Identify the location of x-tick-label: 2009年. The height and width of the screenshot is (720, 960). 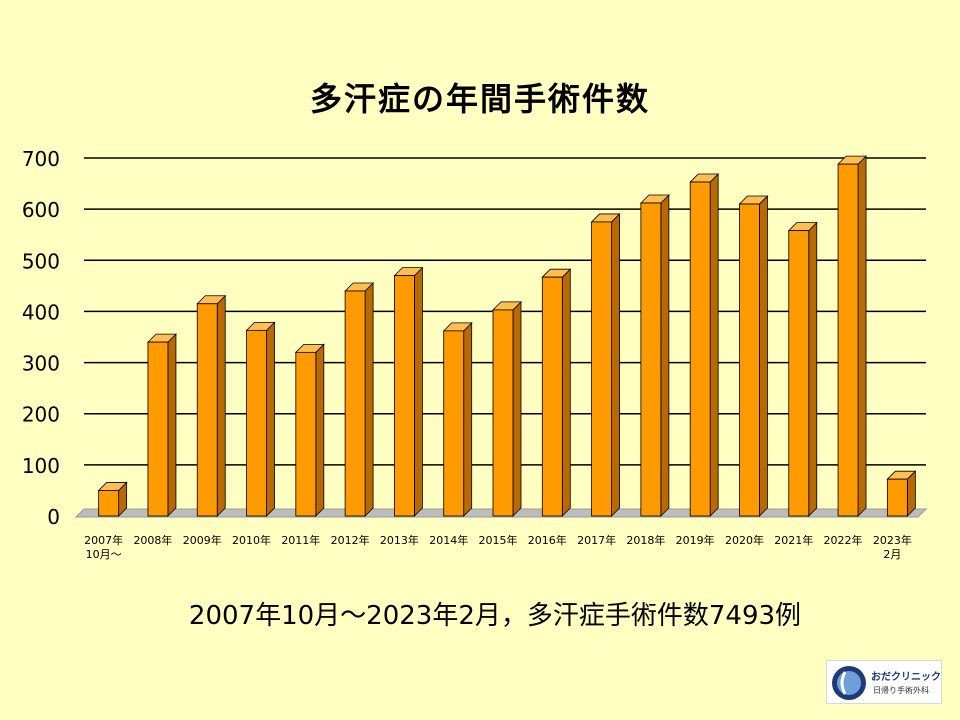
(202, 540).